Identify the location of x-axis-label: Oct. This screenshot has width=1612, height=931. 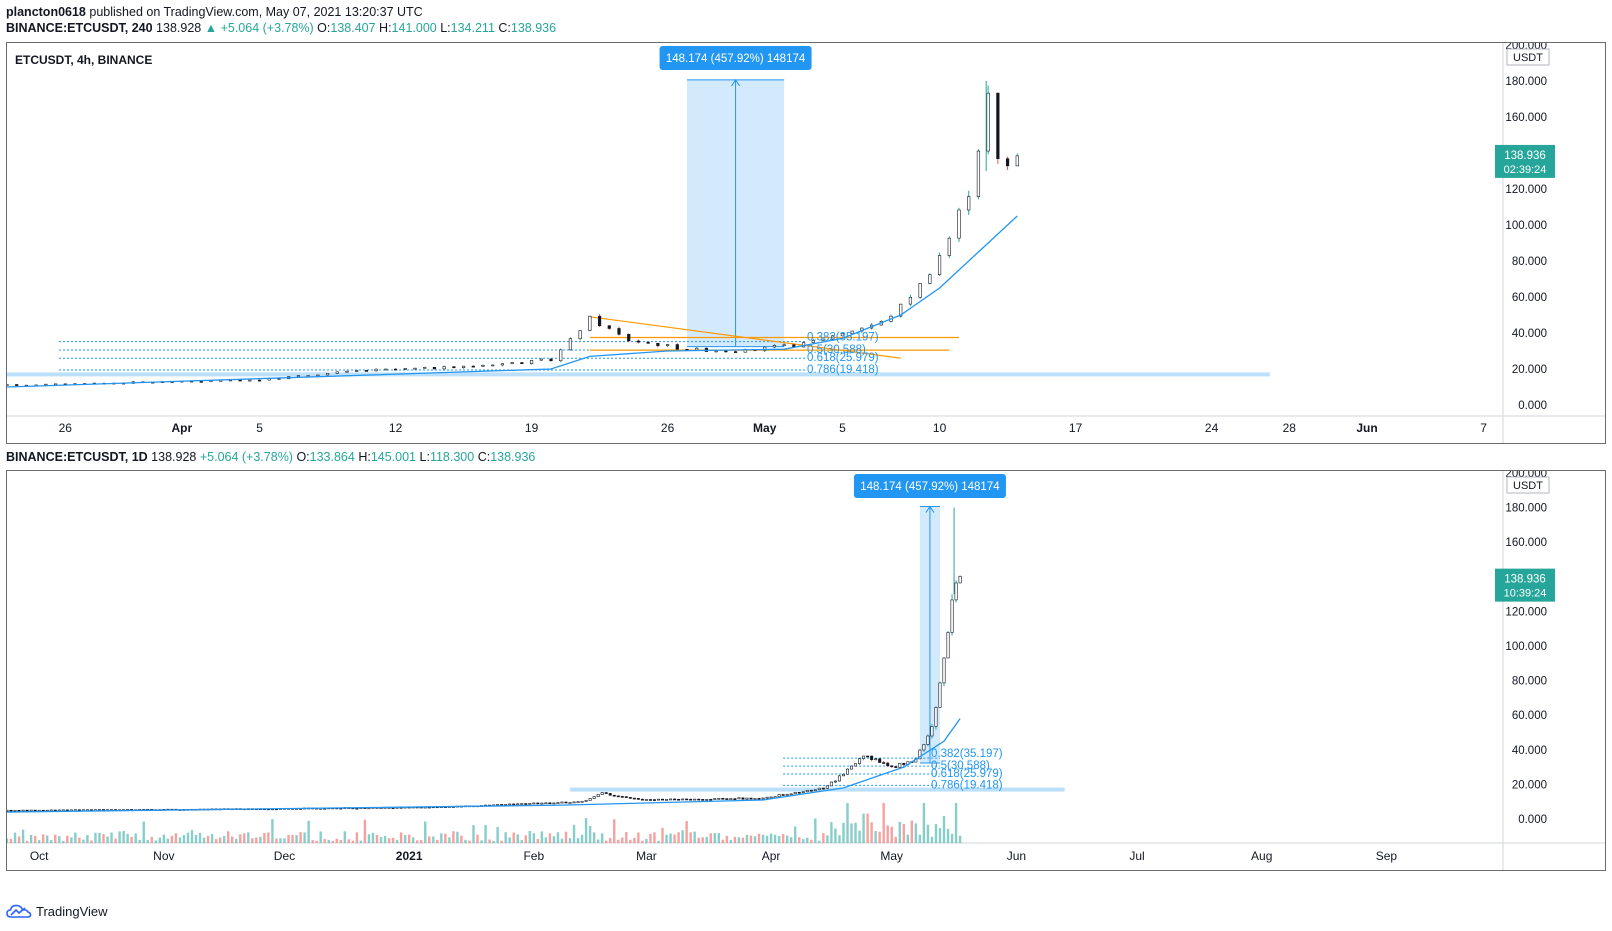
(39, 856).